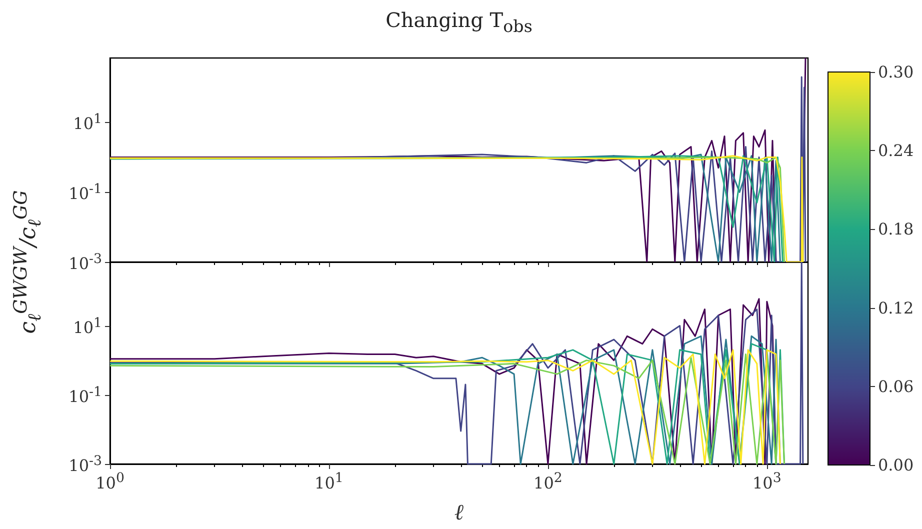  Describe the element at coordinates (767, 481) in the screenshot. I see `x-tick-label: 10$^{3}$` at that location.